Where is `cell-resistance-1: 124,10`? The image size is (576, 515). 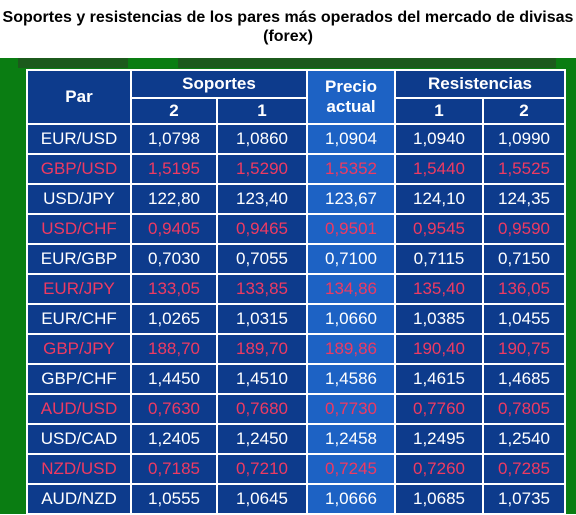 cell-resistance-1: 124,10 is located at coordinates (439, 199).